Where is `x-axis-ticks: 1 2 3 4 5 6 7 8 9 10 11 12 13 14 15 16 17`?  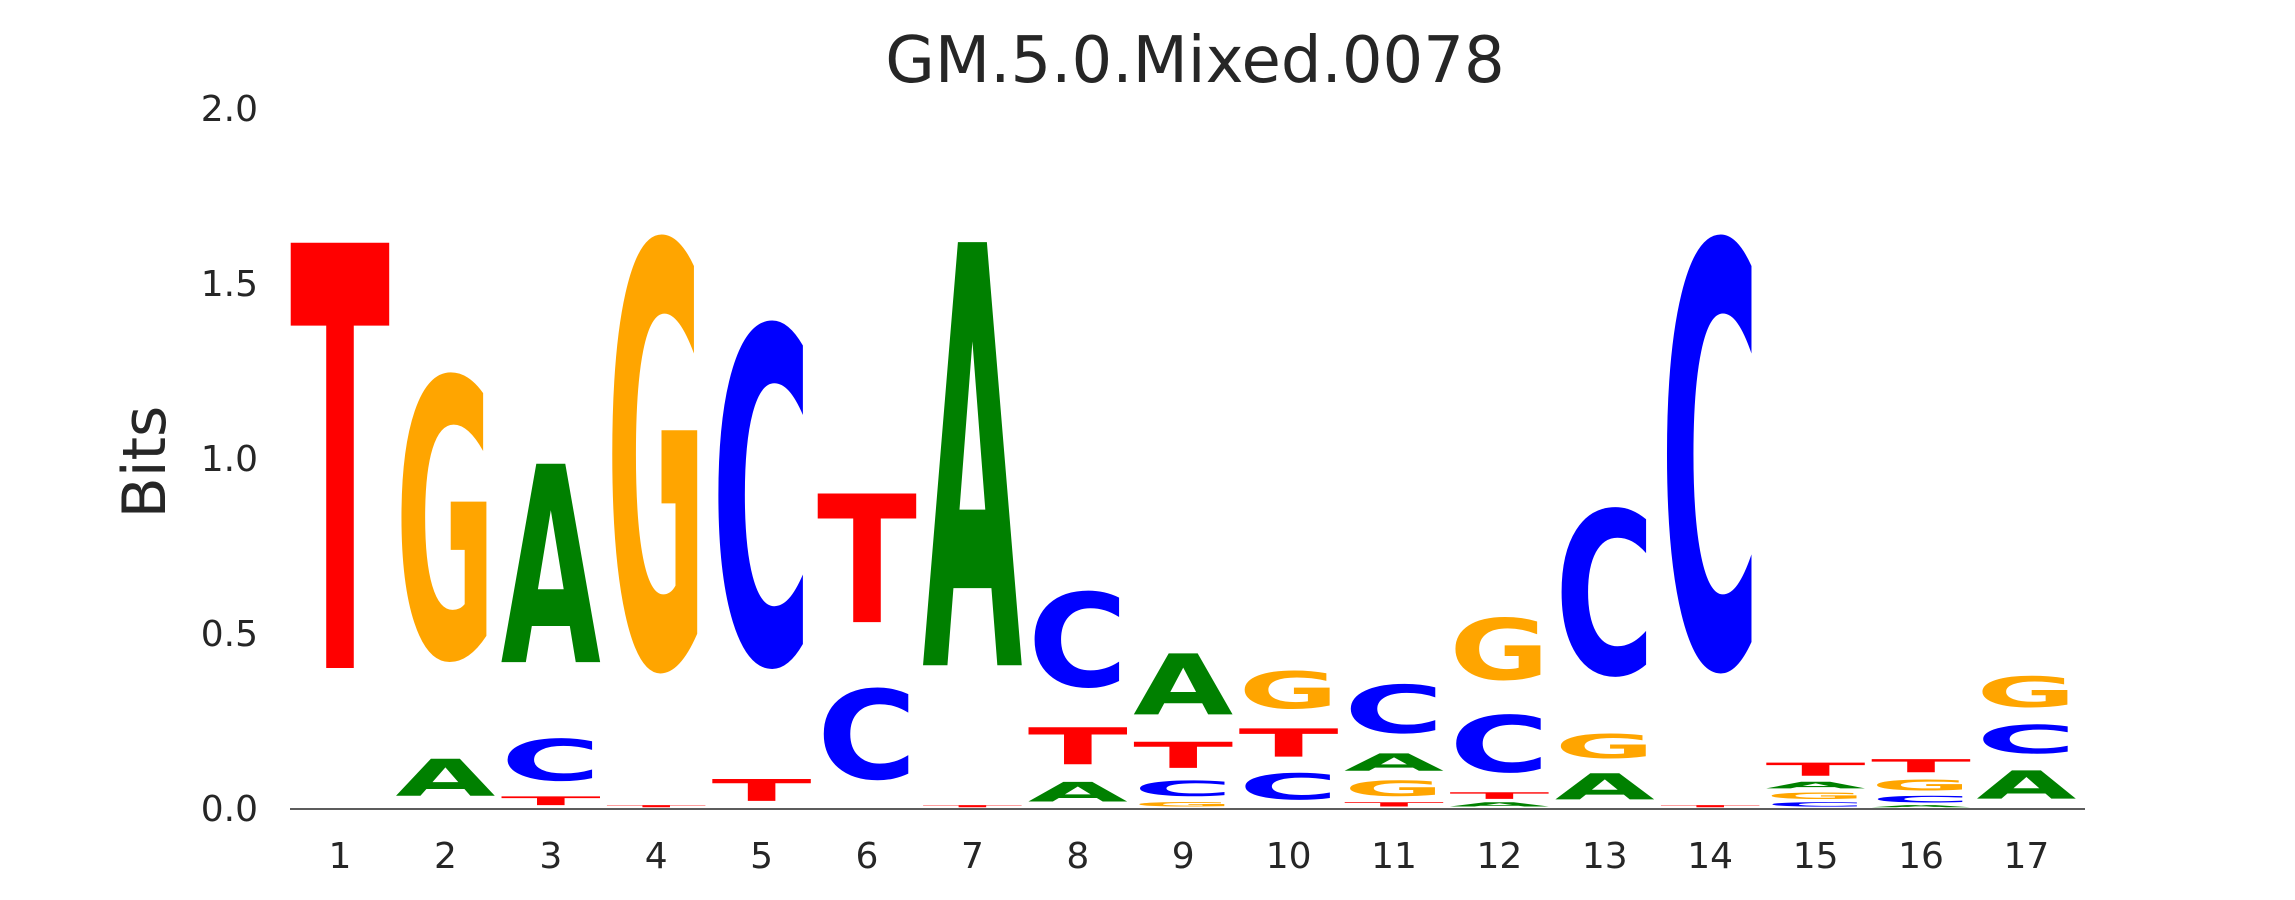 x-axis-ticks: 1 2 3 4 5 6 7 8 9 10 11 12 13 14 15 16 17 is located at coordinates (1189, 856).